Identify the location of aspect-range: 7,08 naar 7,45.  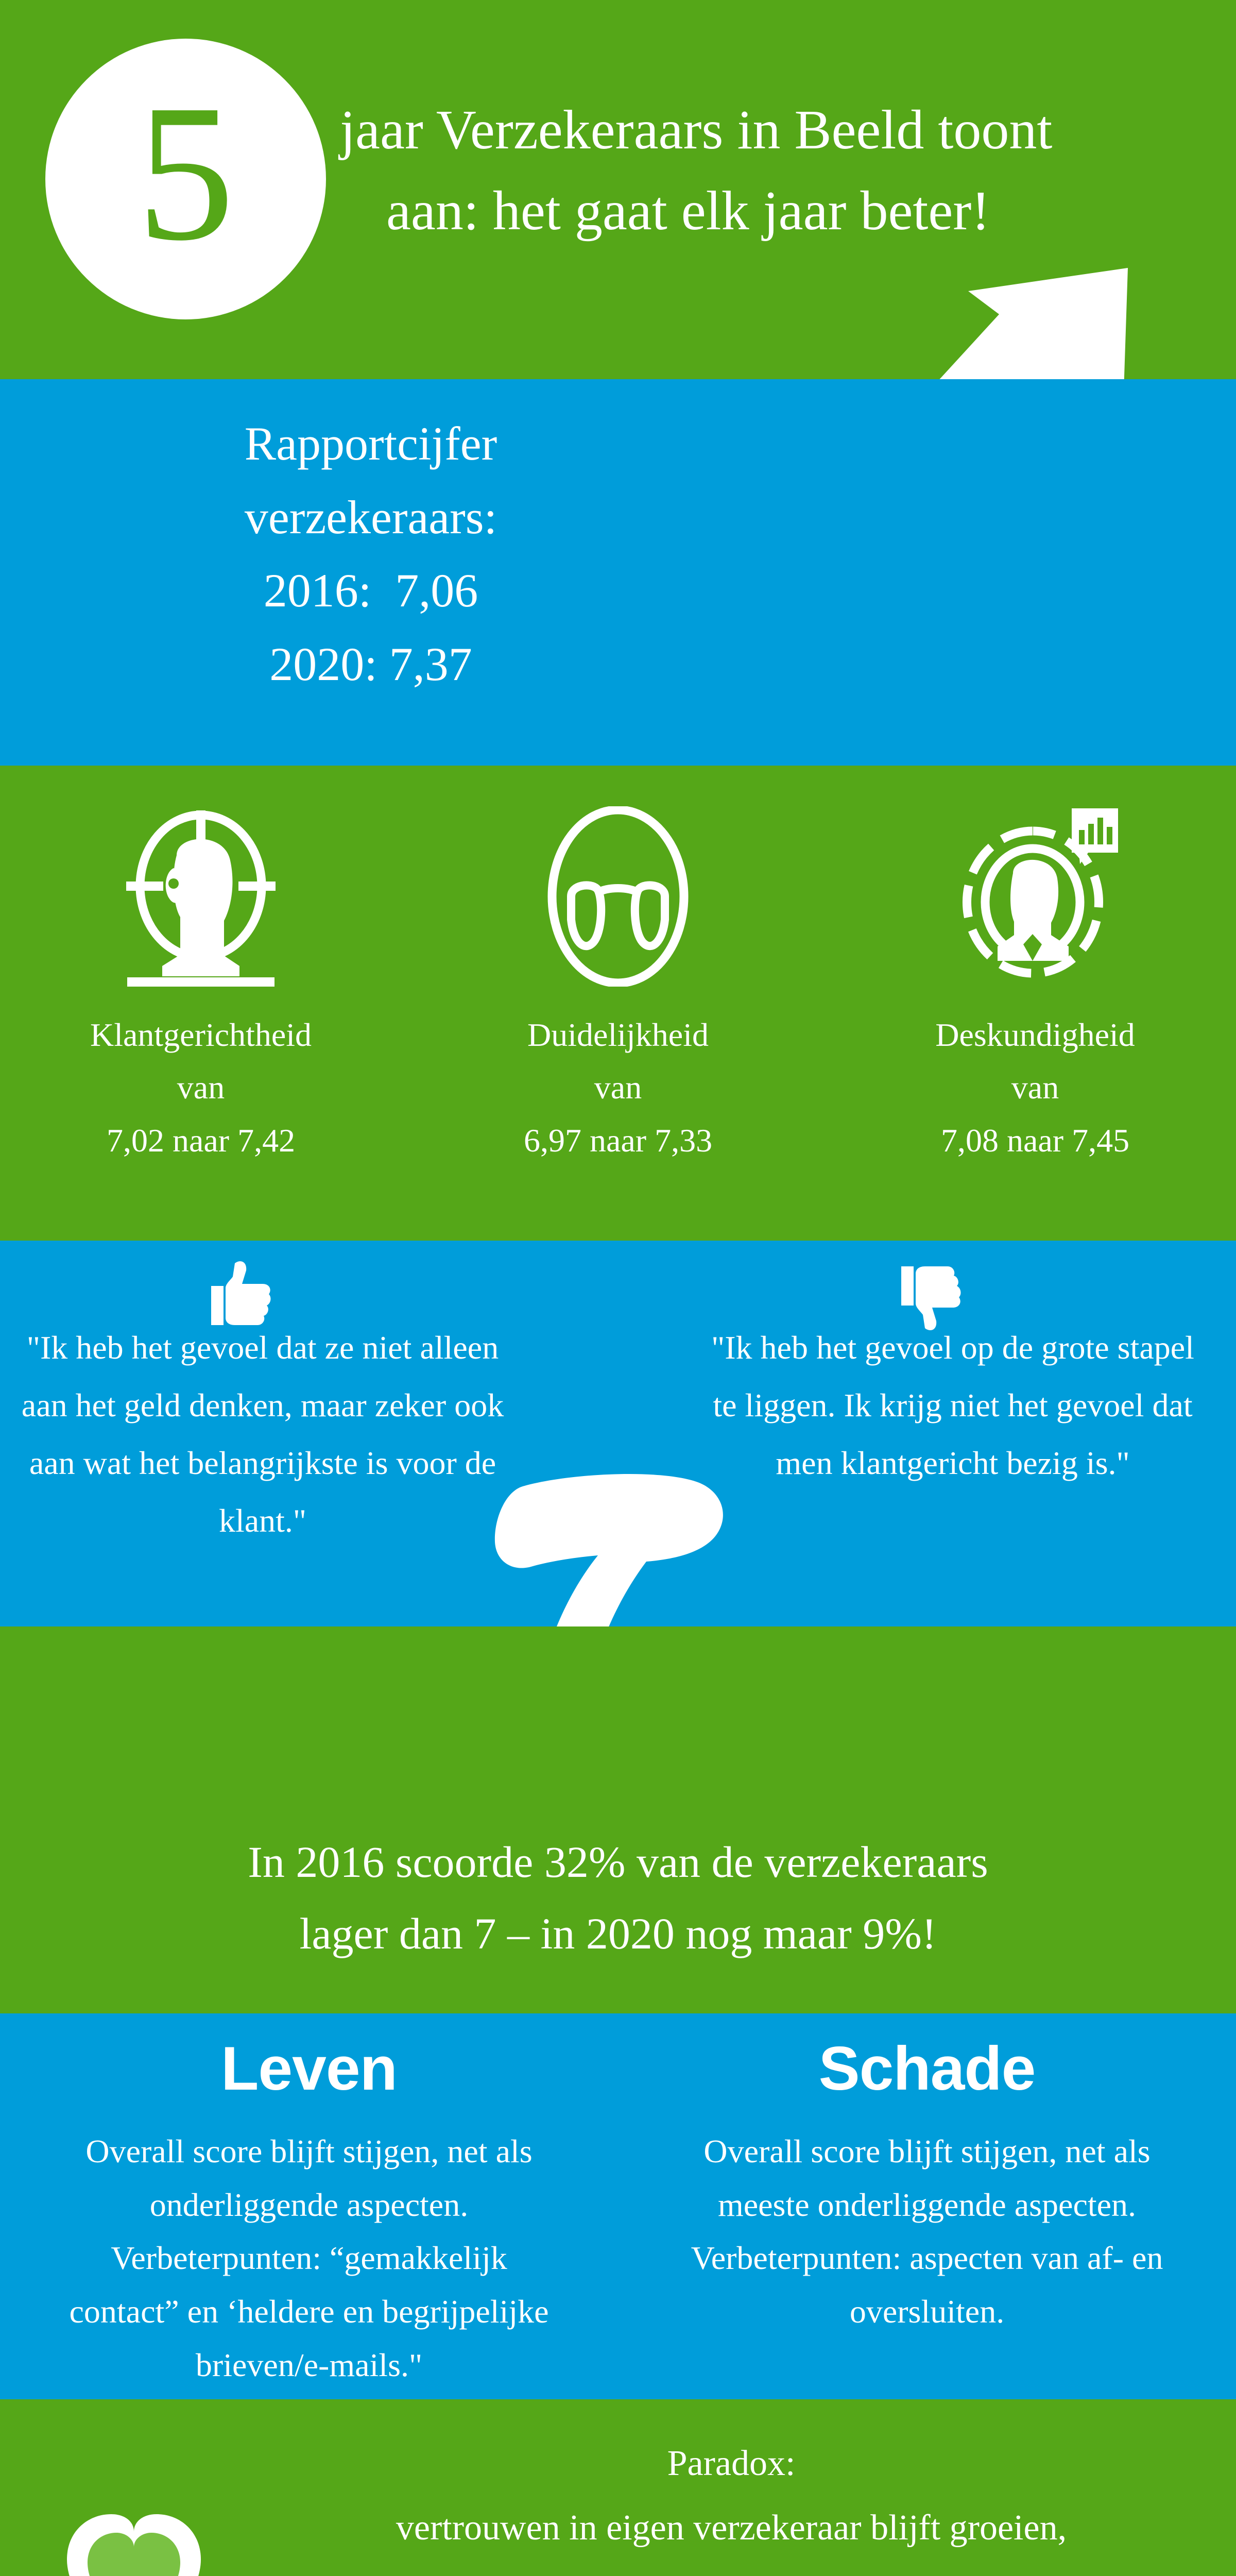
(1035, 1140).